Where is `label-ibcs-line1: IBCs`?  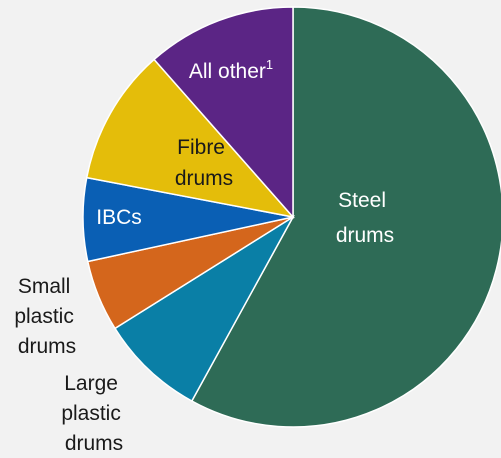 label-ibcs-line1: IBCs is located at coordinates (119, 217).